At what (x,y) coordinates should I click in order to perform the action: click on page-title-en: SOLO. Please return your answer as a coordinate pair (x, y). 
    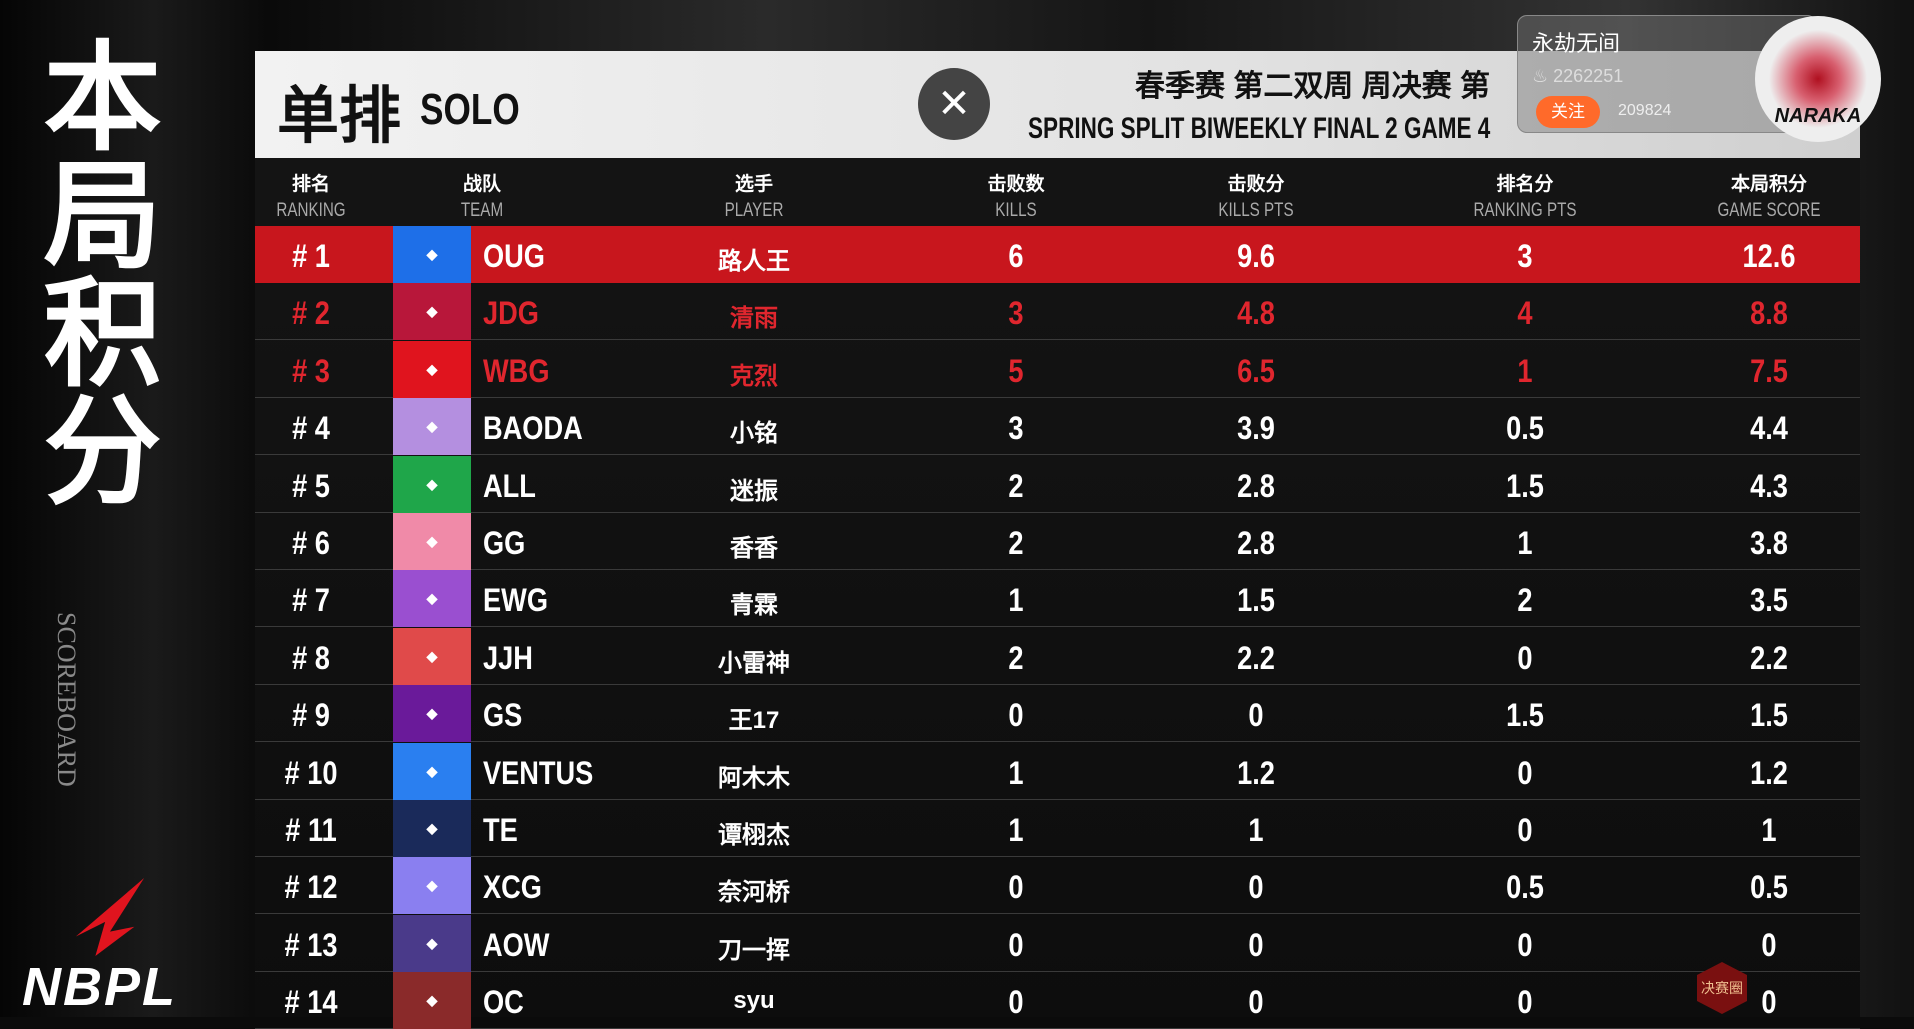
    Looking at the image, I should click on (470, 109).